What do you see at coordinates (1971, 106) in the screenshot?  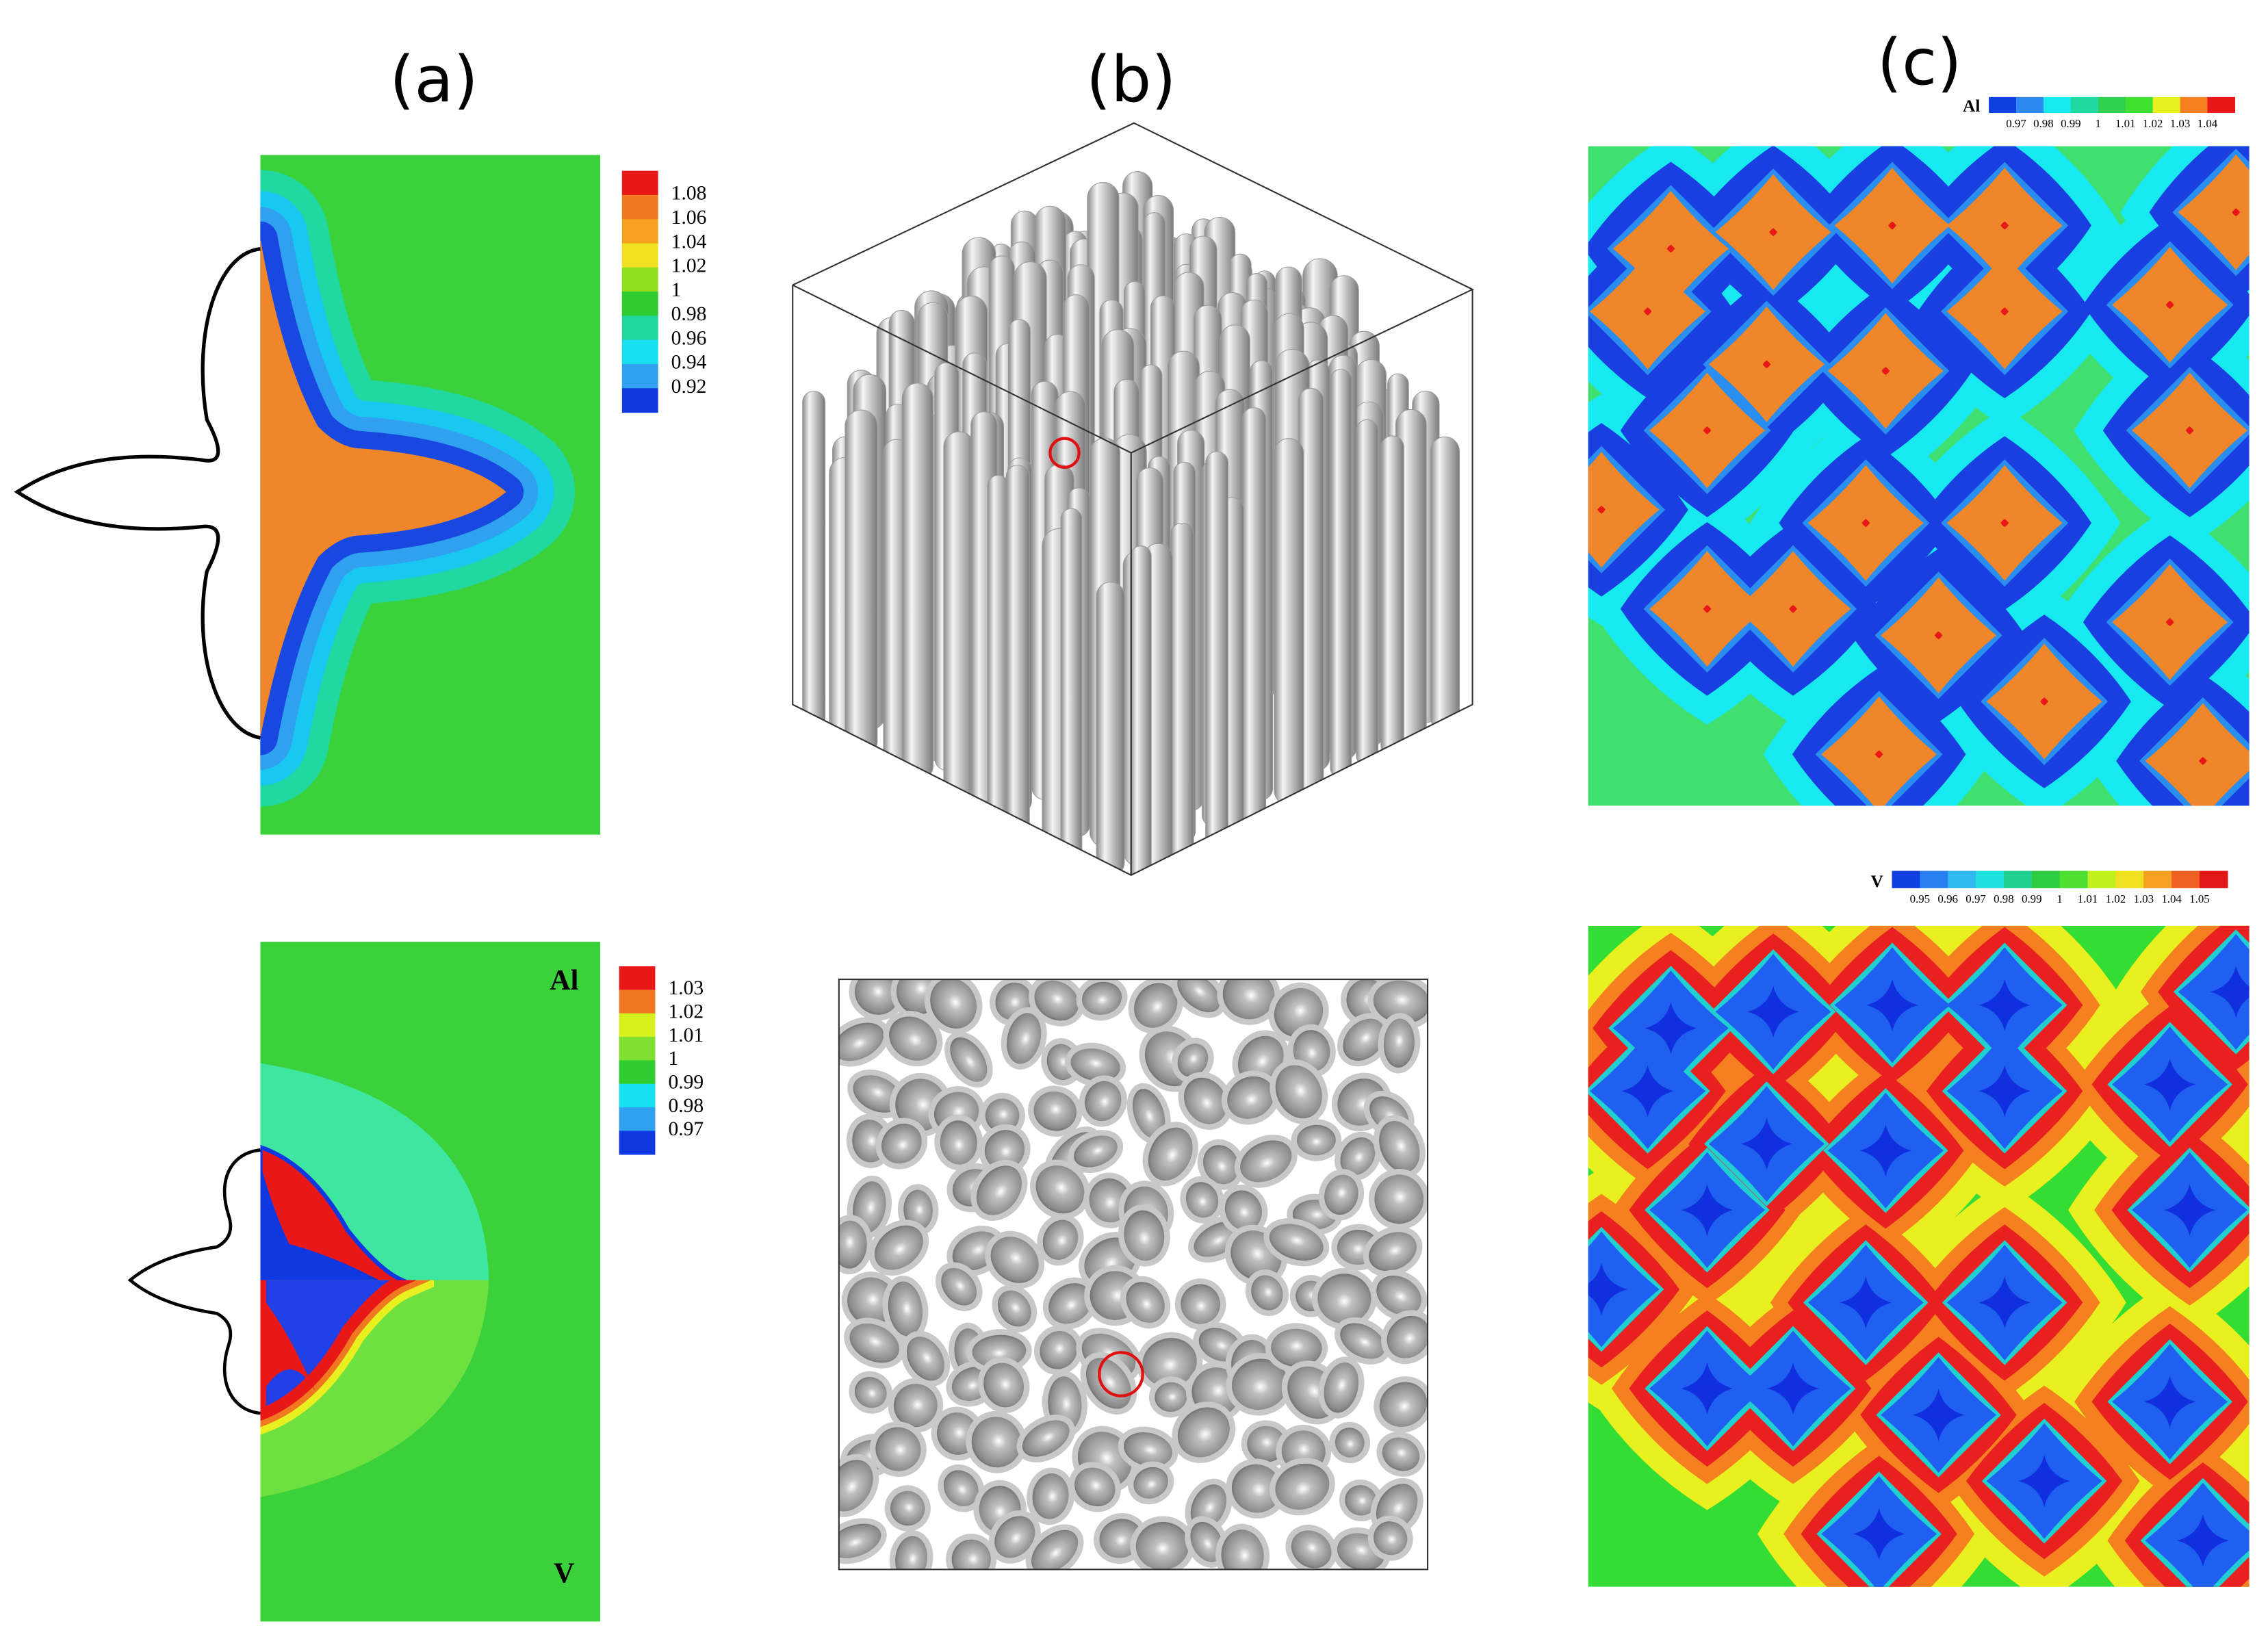 I see `colorbar-title: Al` at bounding box center [1971, 106].